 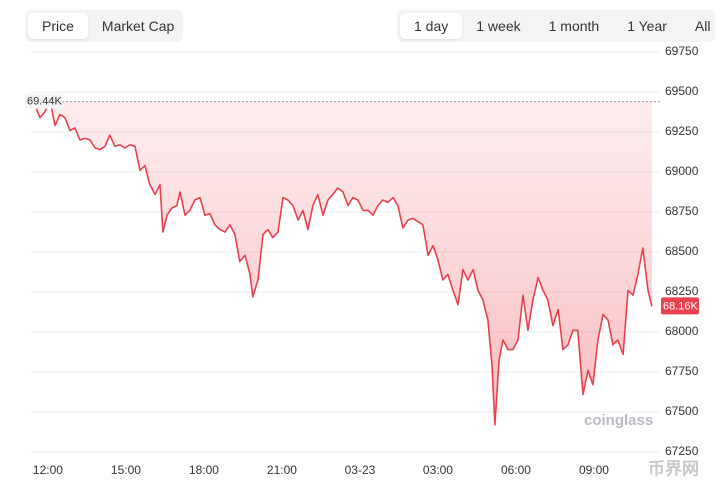 I want to click on y-tick-label: 69250, so click(x=682, y=131).